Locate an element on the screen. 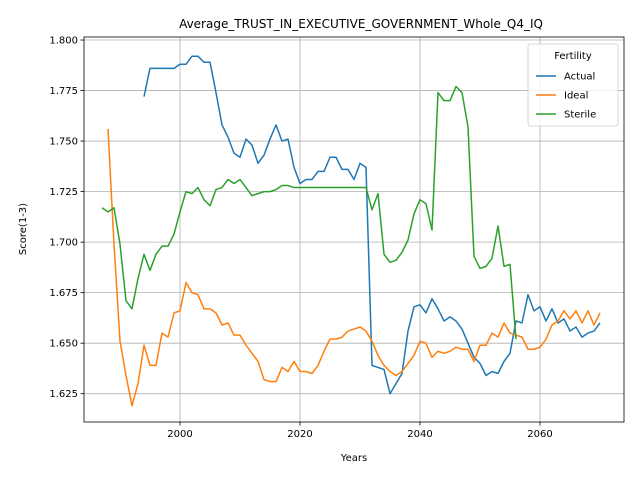 Image resolution: width=640 pixels, height=480 pixels. legend-box is located at coordinates (573, 85).